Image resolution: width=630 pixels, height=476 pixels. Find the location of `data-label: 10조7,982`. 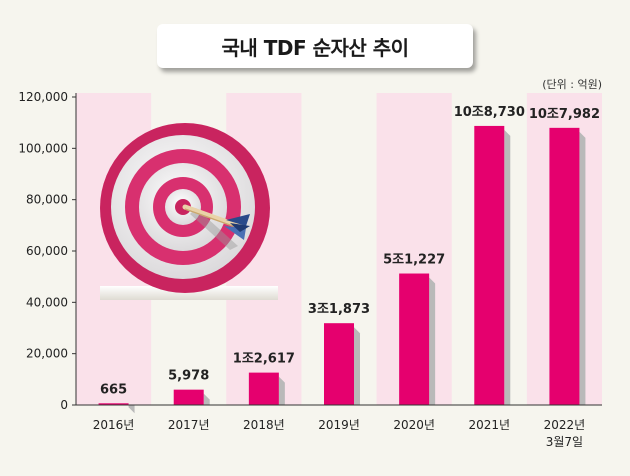

data-label: 10조7,982 is located at coordinates (564, 114).